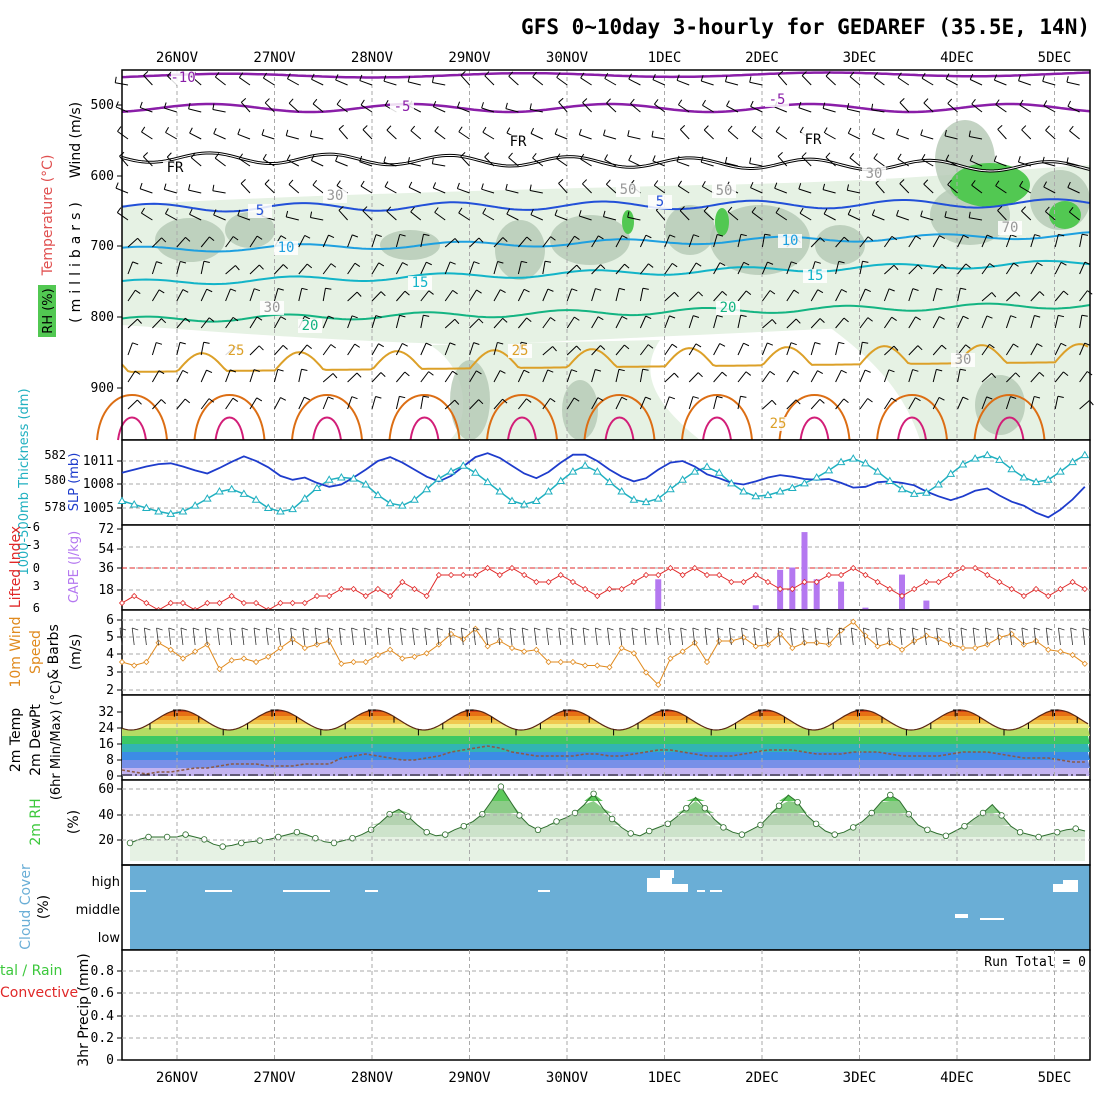 The image size is (1100, 1100). What do you see at coordinates (469, 1078) in the screenshot?
I see `bottom-date-label: 29NOV` at bounding box center [469, 1078].